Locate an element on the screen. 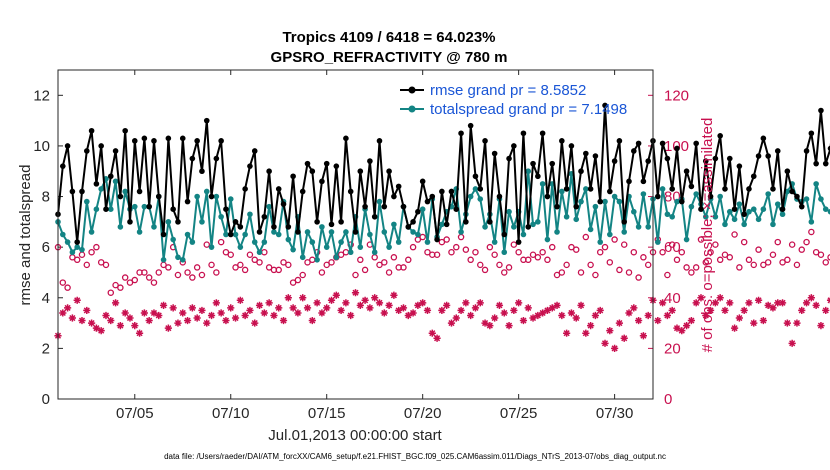  x-tick-label: 07/15 is located at coordinates (327, 413).